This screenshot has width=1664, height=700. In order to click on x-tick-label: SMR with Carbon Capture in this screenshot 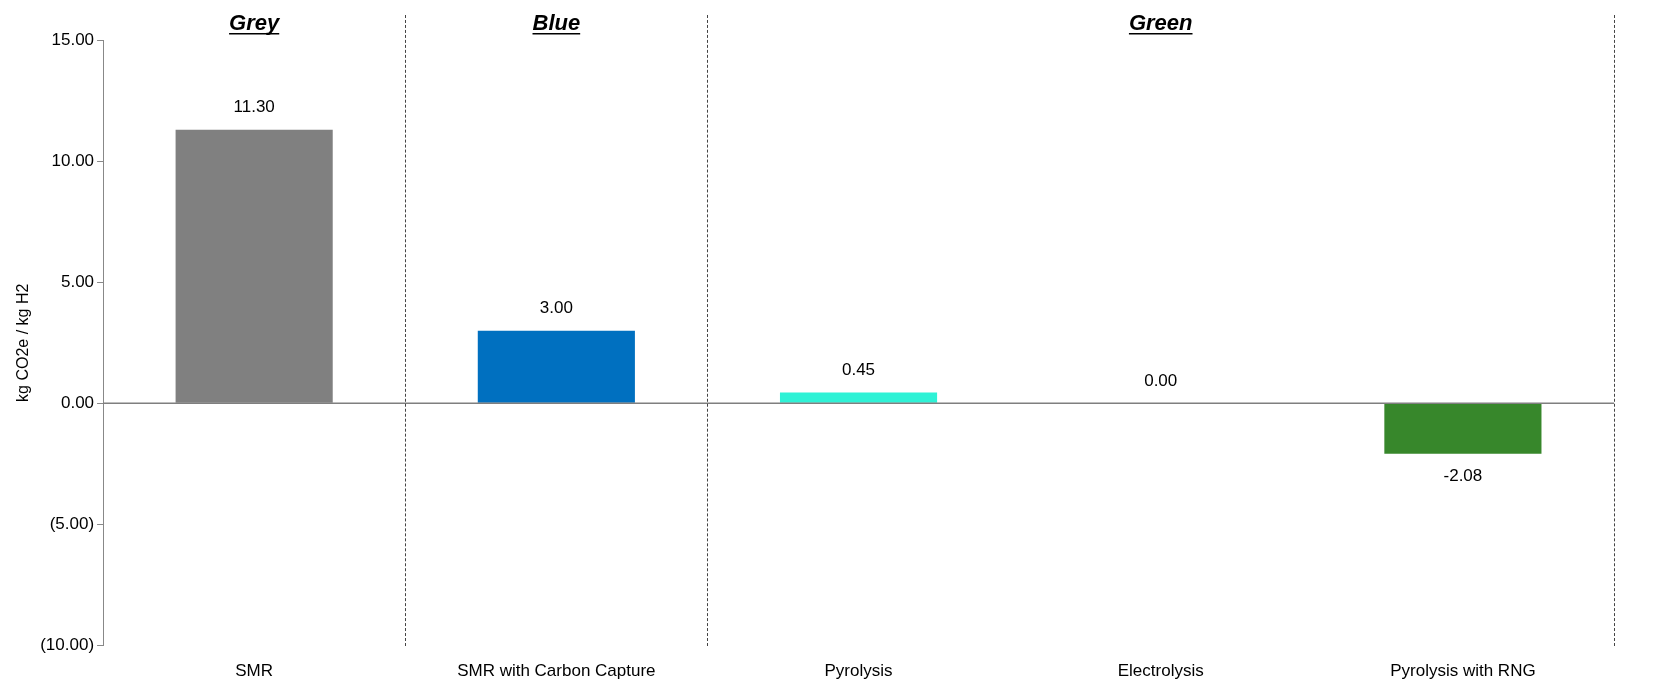, I will do `click(556, 671)`.